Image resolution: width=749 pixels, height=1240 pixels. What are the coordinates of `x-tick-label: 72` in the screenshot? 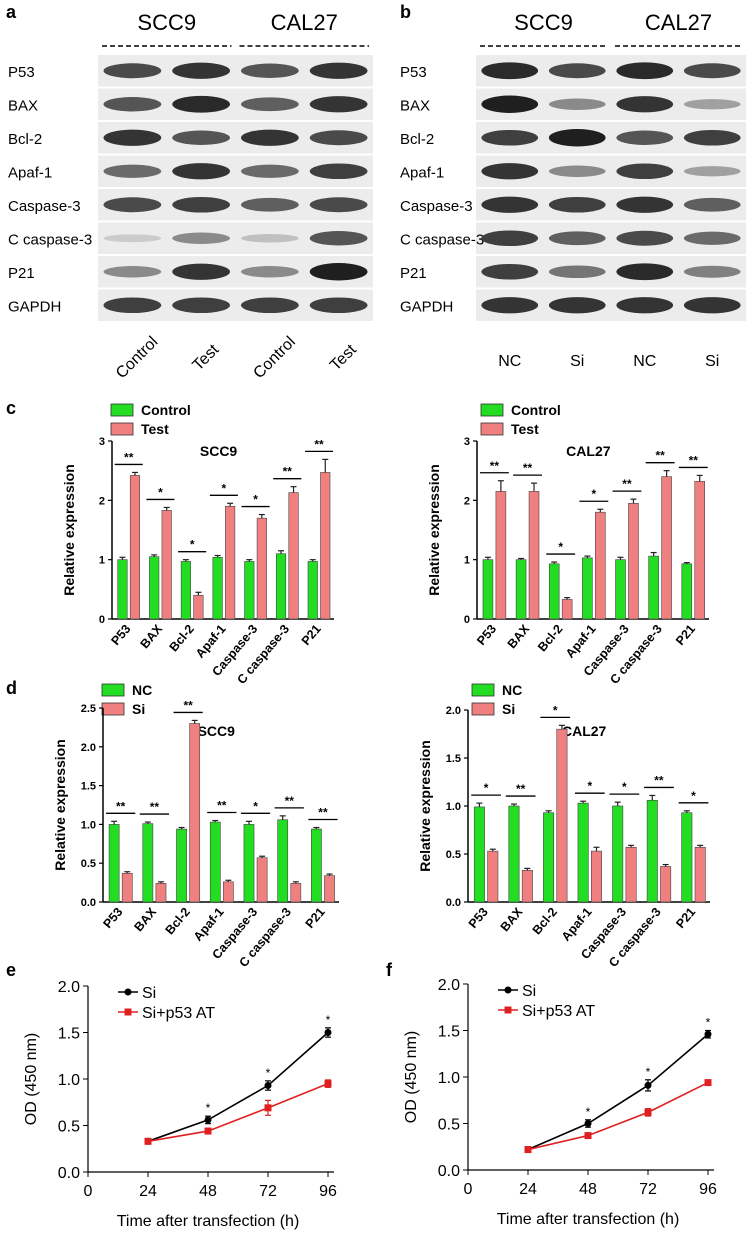 It's located at (268, 1191).